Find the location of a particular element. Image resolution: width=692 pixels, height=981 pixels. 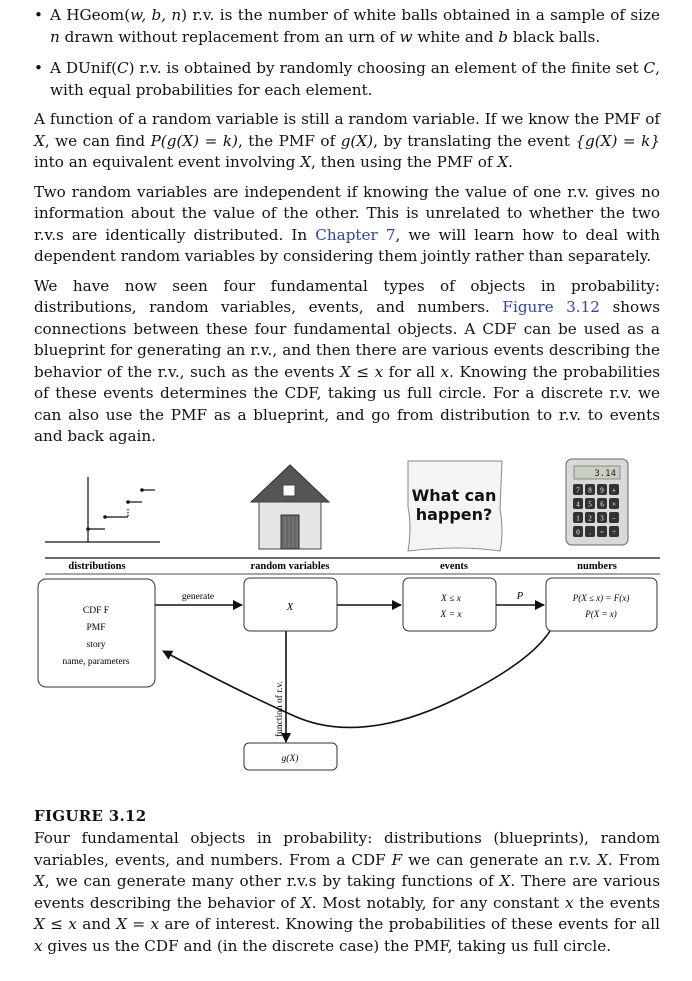

text: we can generate an r.v. is located at coordinates (500, 859).